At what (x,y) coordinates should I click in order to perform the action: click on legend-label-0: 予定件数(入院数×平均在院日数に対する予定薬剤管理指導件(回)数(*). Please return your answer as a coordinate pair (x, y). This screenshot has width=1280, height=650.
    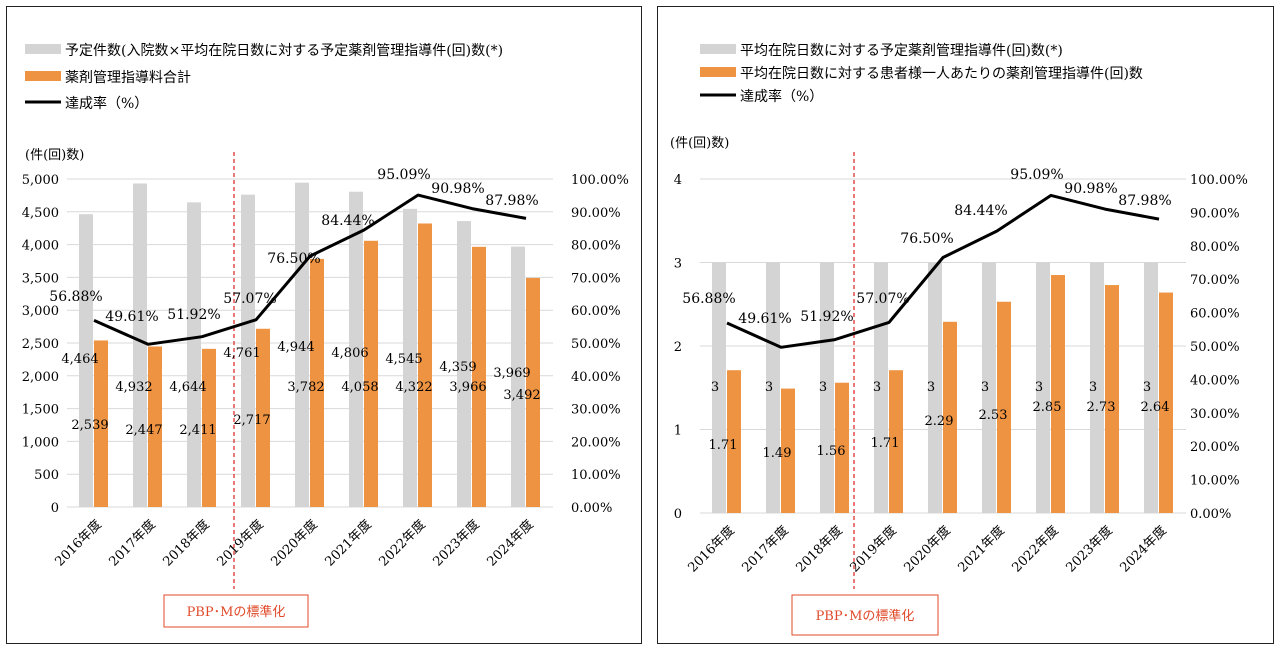
    Looking at the image, I should click on (284, 51).